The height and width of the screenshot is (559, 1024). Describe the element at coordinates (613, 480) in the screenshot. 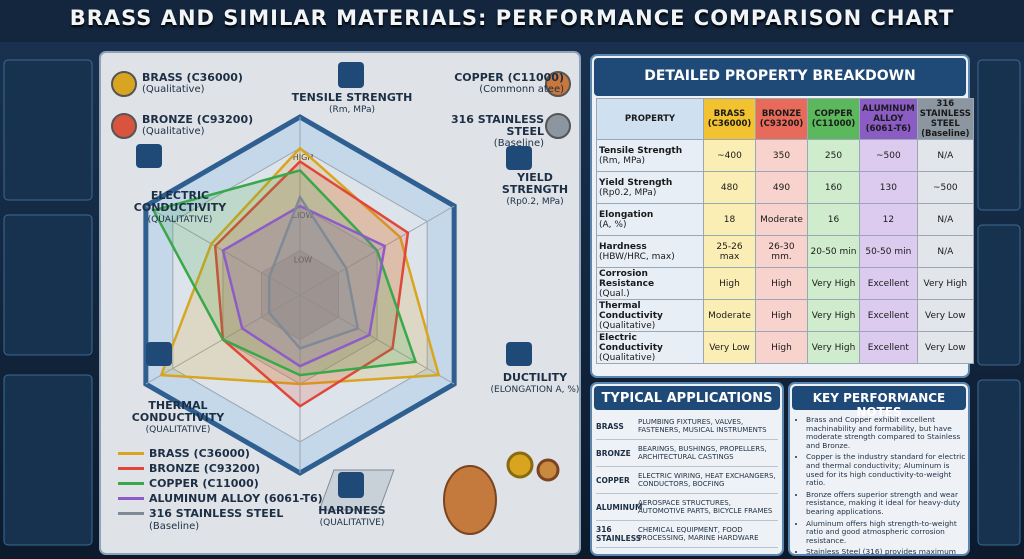

I see `application-material: COPPER` at that location.